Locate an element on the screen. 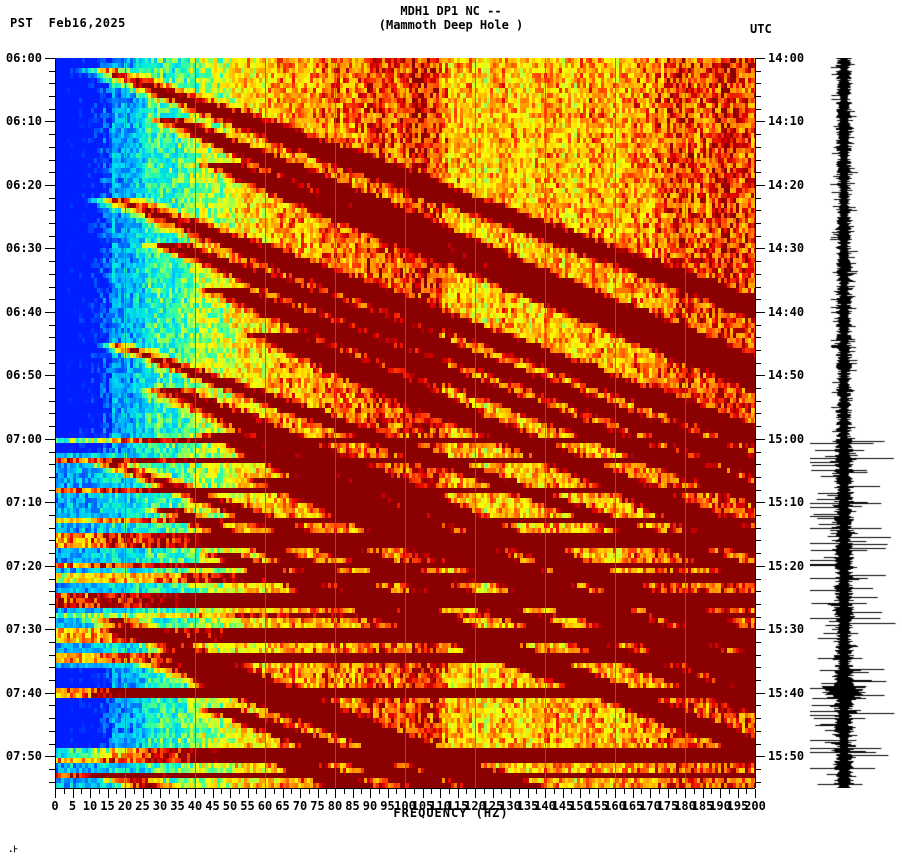 The width and height of the screenshot is (902, 864). frequency-label: 125 is located at coordinates (492, 806).